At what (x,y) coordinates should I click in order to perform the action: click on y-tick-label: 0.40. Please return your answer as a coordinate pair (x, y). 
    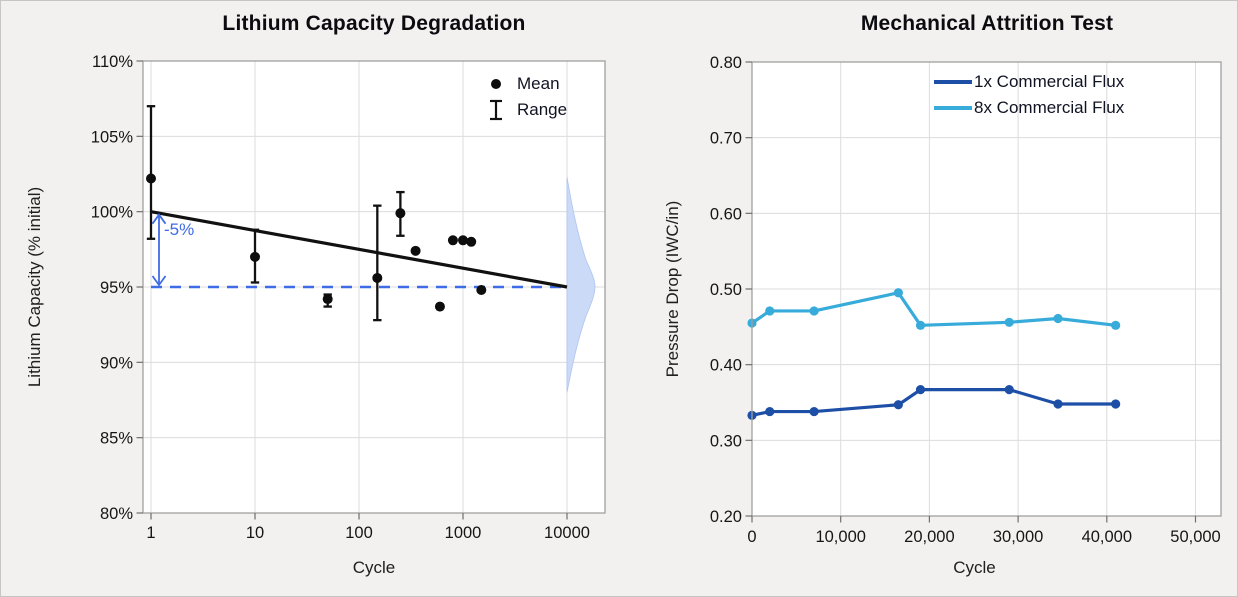
    Looking at the image, I should click on (726, 366).